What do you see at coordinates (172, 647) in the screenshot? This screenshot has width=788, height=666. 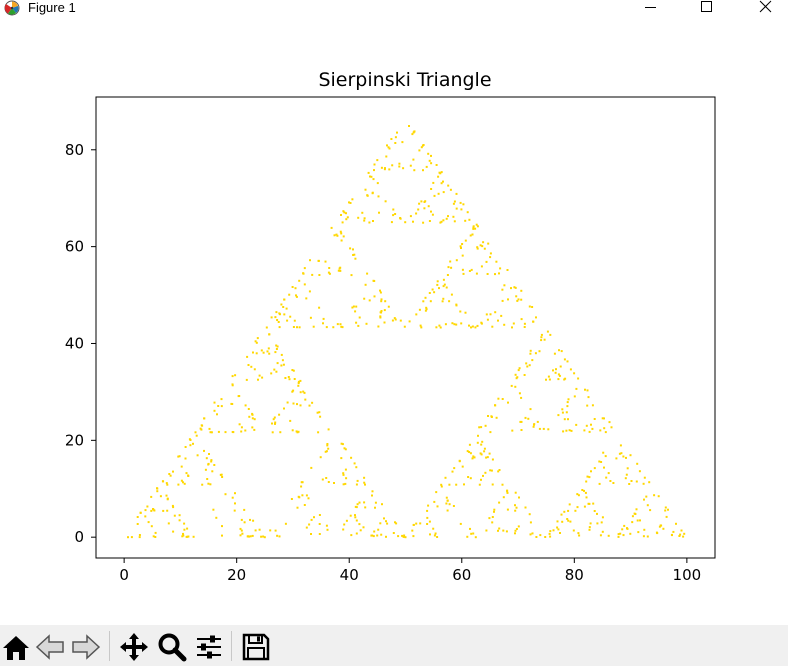 I see `zoom-button` at bounding box center [172, 647].